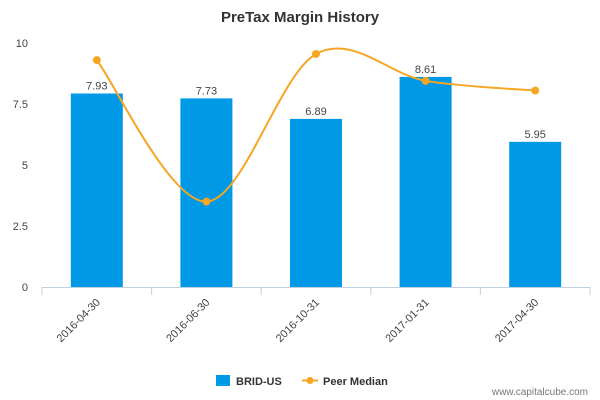  I want to click on bar-data-label: 6.89, so click(315, 112).